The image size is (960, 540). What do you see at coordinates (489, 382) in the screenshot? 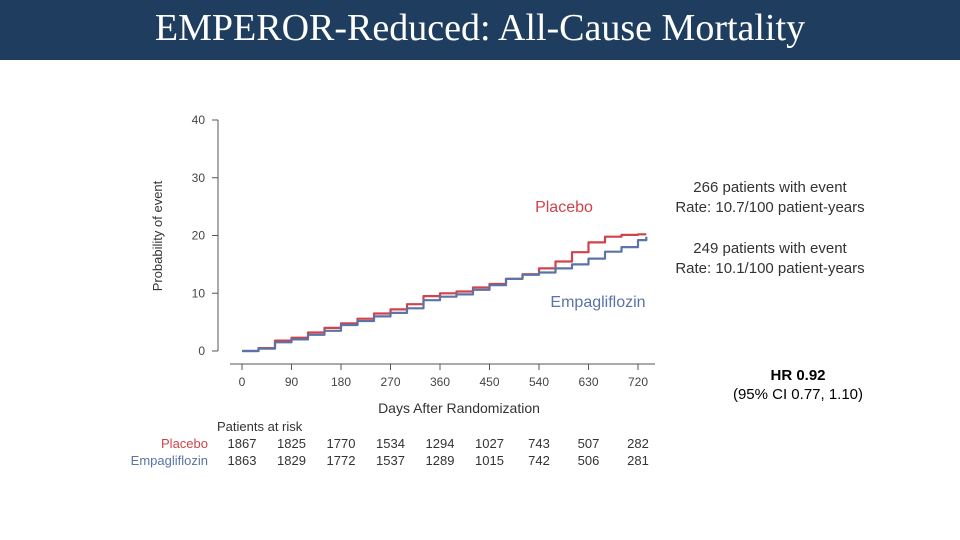
I see `x-tick-label-450: 450` at bounding box center [489, 382].